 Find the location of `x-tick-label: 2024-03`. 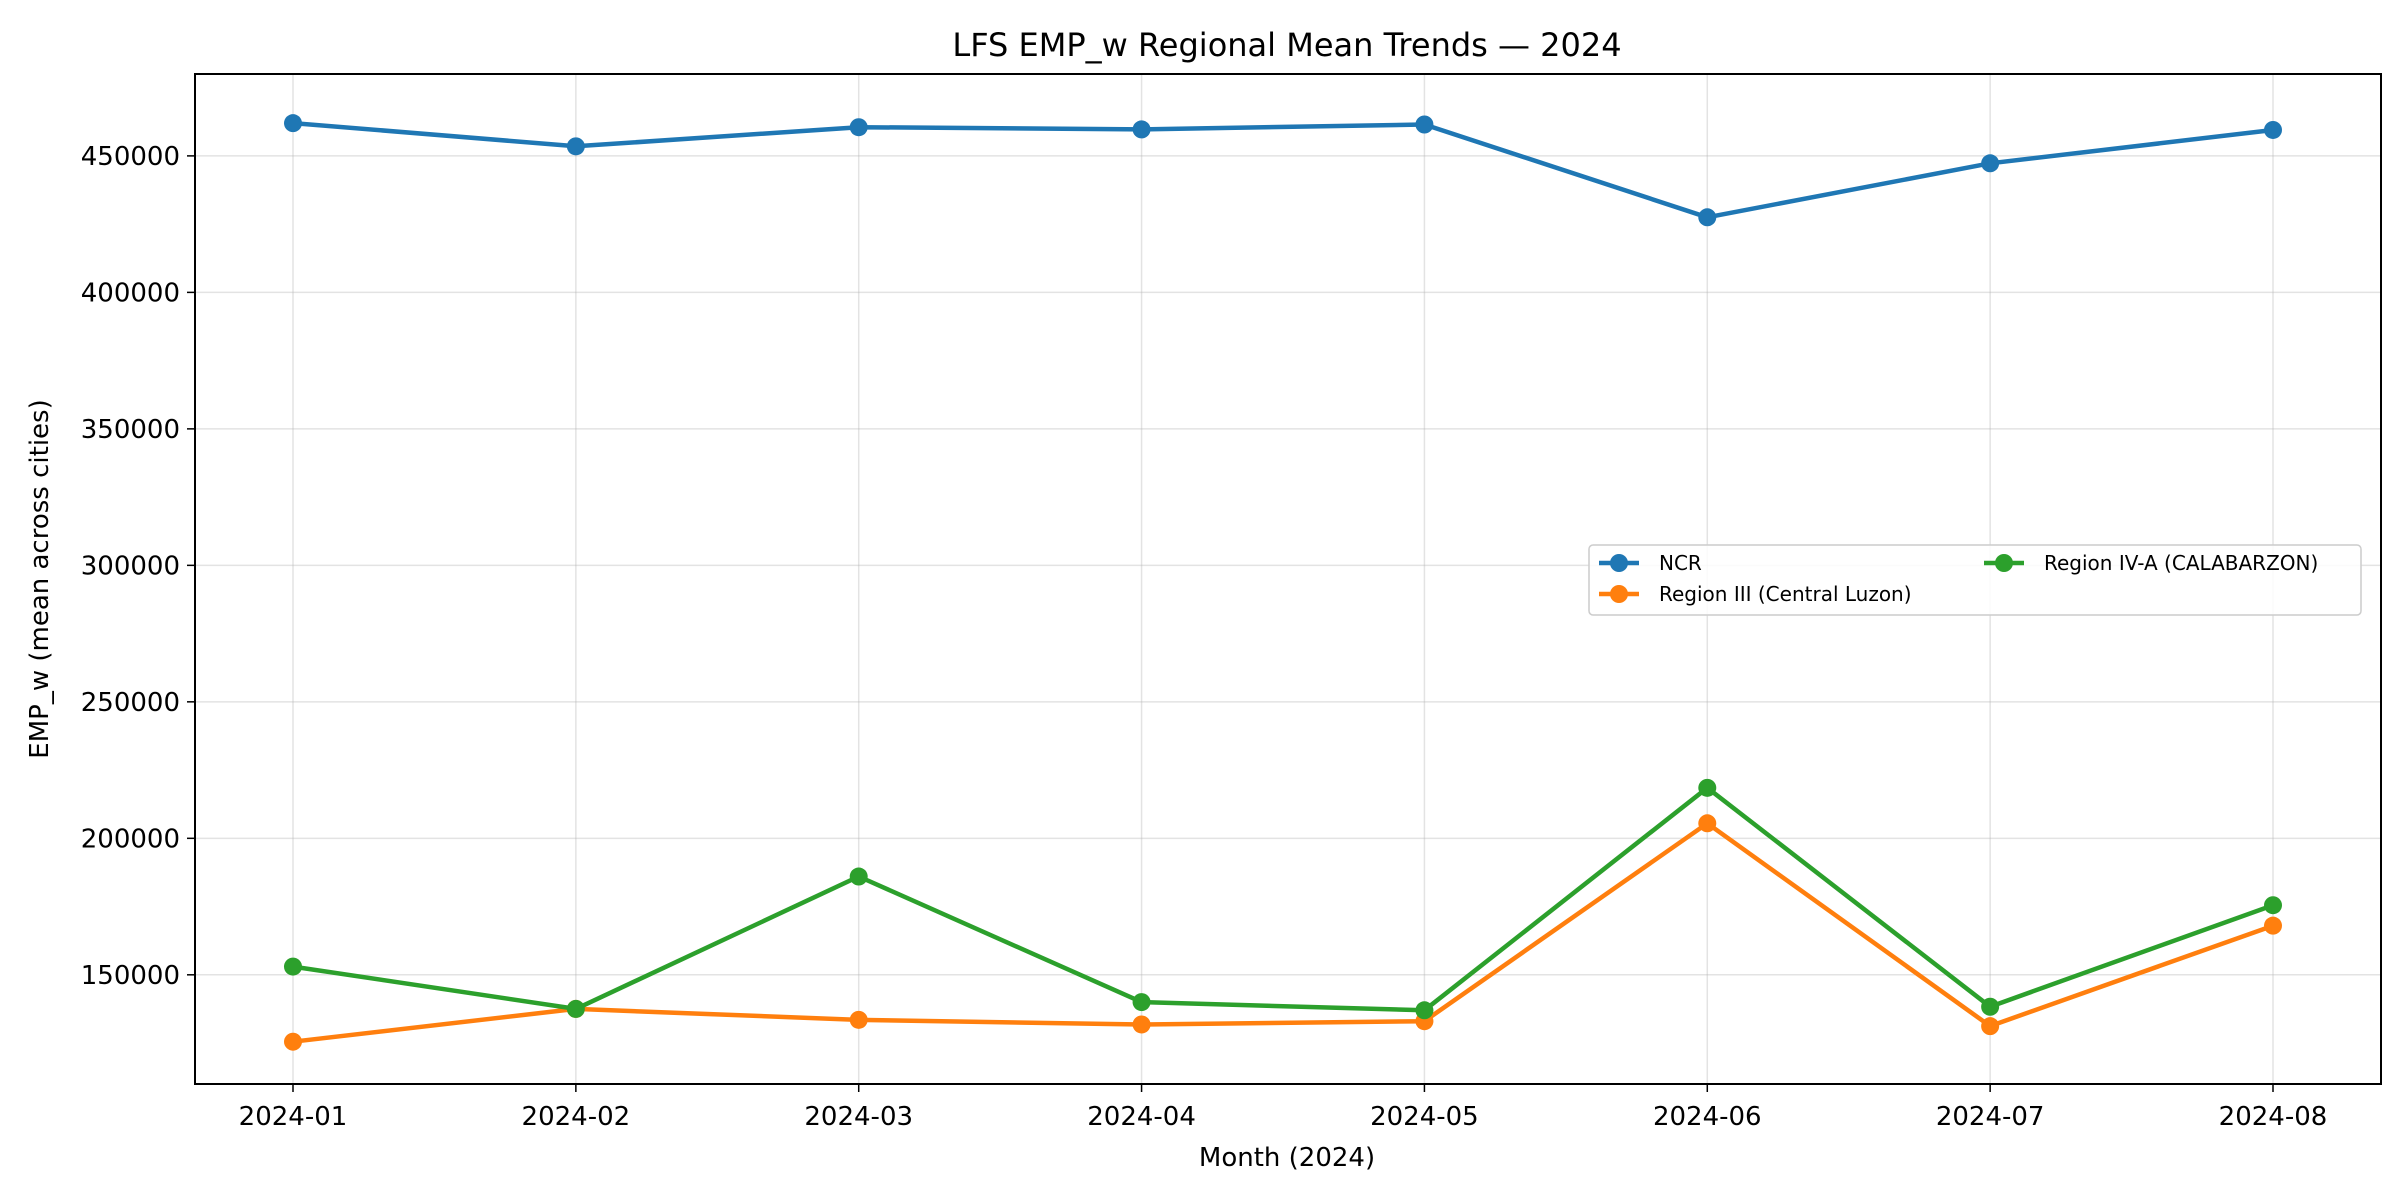

x-tick-label: 2024-03 is located at coordinates (858, 1117).